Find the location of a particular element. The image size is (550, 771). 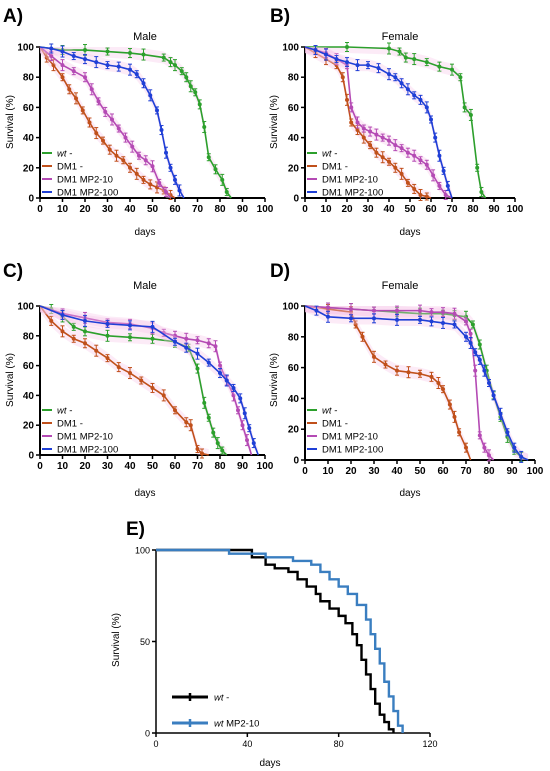

panel-label-e: E) is located at coordinates (135, 529).